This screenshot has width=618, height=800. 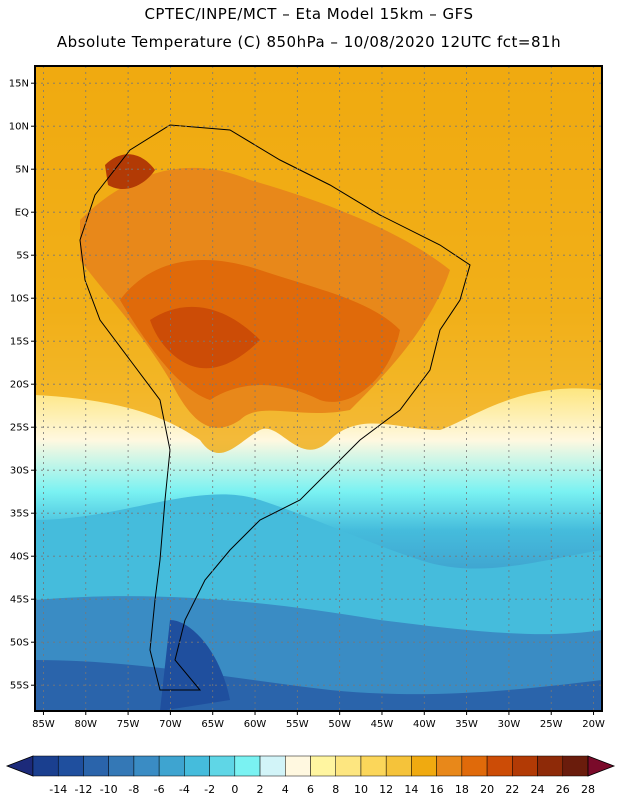 What do you see at coordinates (563, 789) in the screenshot?
I see `colorbar-label: 26` at bounding box center [563, 789].